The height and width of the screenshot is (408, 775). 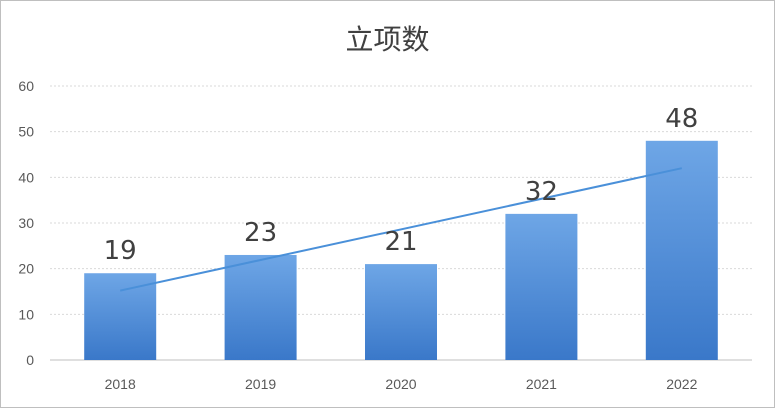 I want to click on y-tick-label: 40, so click(x=26, y=177).